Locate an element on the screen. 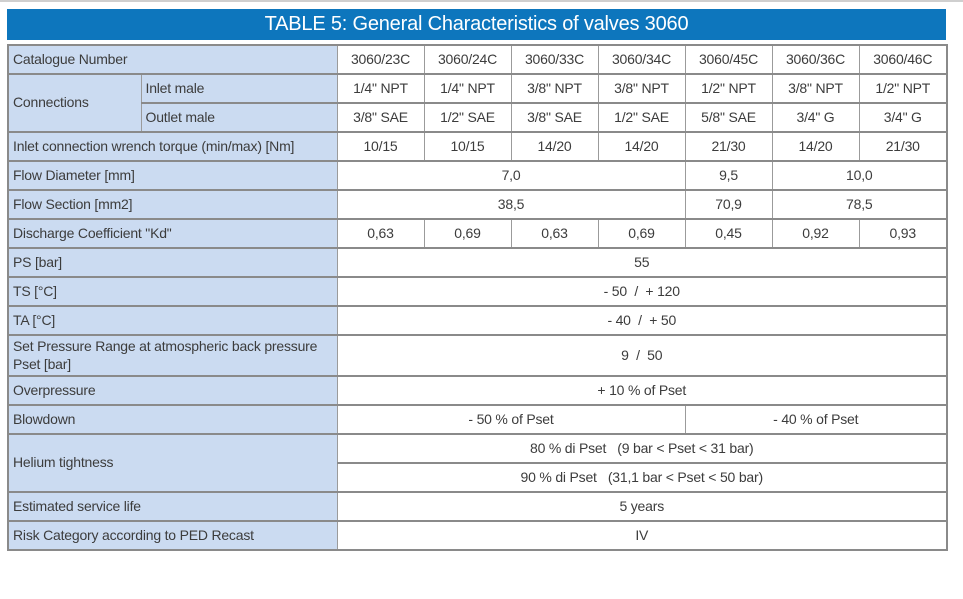  ps-label: PS [bar] is located at coordinates (172, 262).